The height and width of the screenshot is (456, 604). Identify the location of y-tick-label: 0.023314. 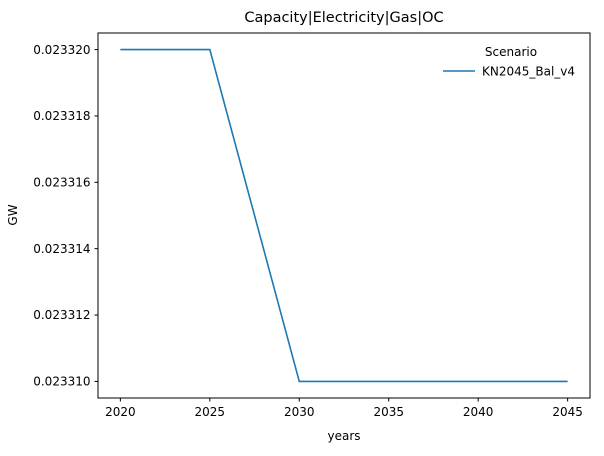
(61, 249).